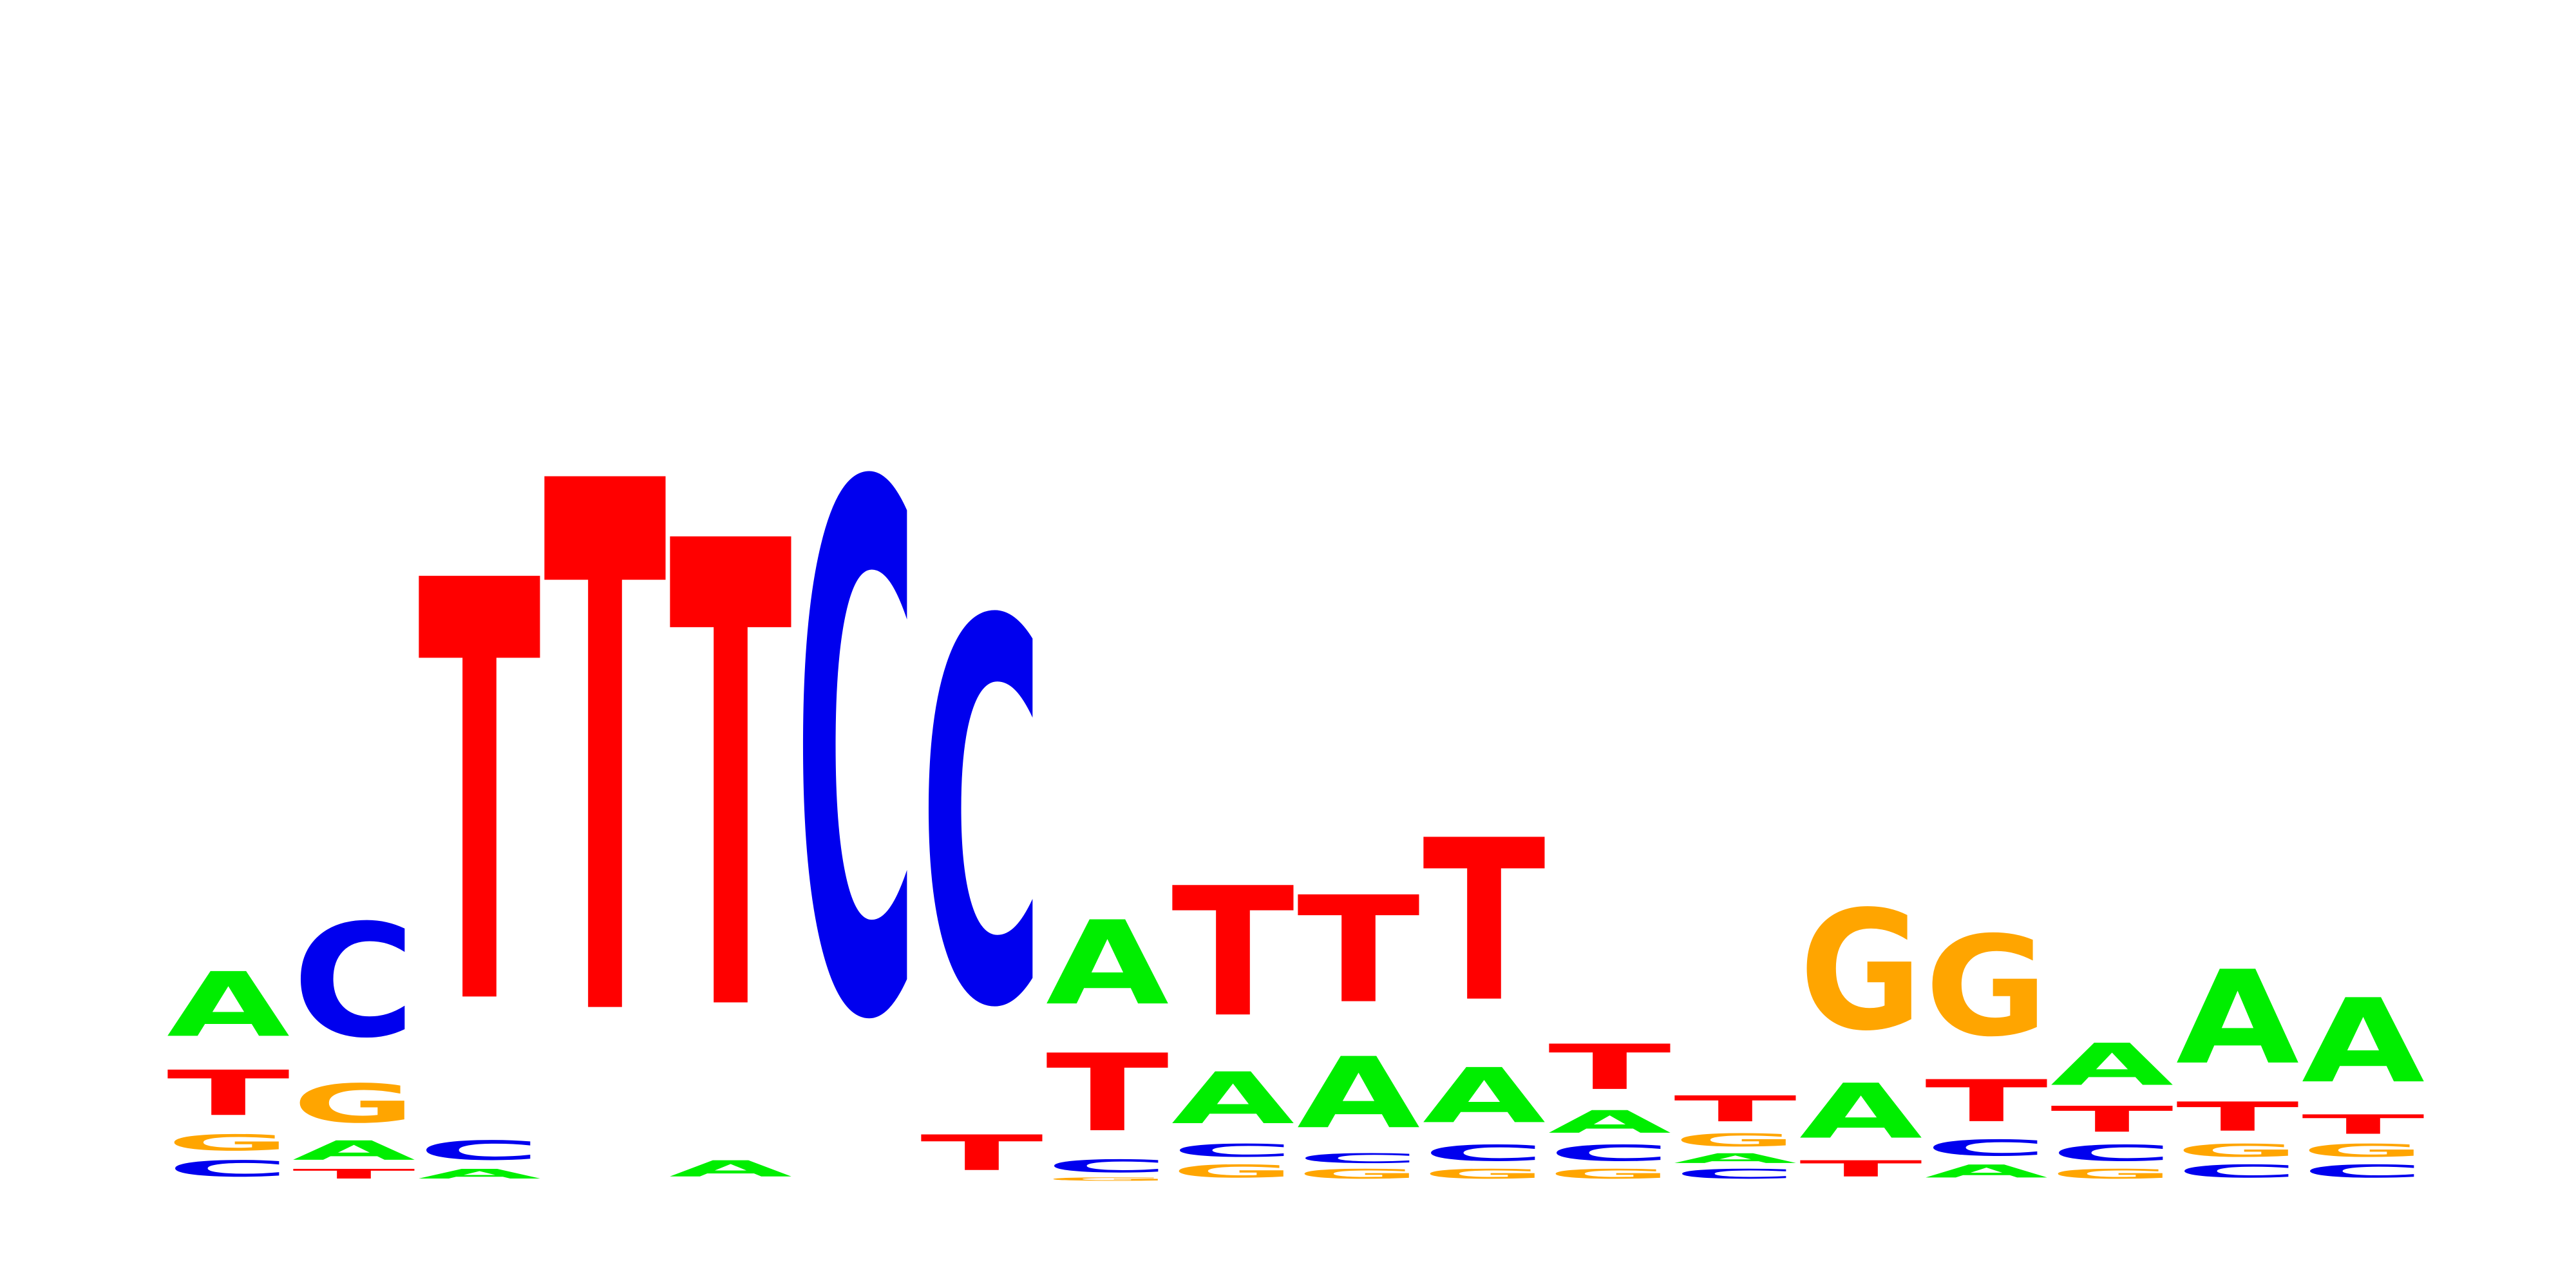  What do you see at coordinates (1735, 1109) in the screenshot?
I see `logo-letter-T-pos13: T` at bounding box center [1735, 1109].